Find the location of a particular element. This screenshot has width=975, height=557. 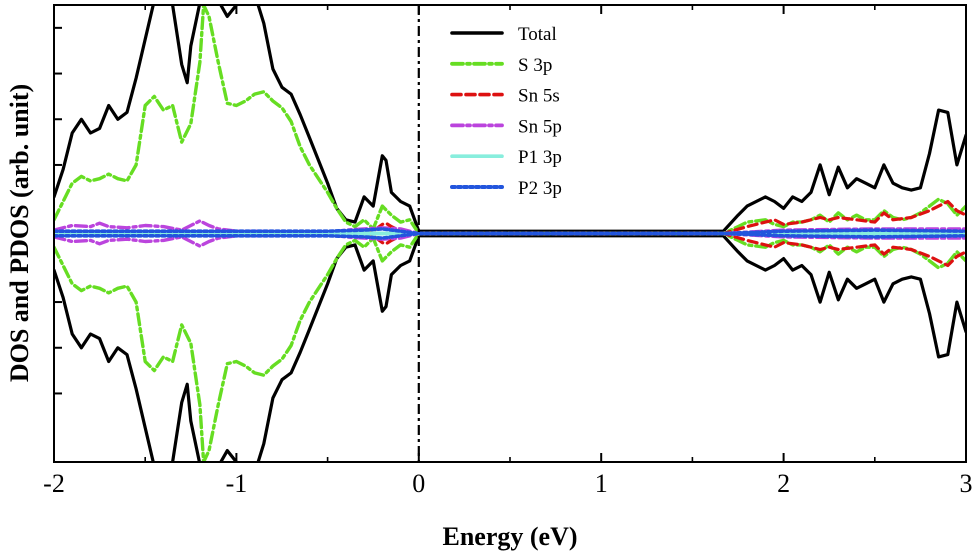

x-tick-label: 3 is located at coordinates (966, 483).